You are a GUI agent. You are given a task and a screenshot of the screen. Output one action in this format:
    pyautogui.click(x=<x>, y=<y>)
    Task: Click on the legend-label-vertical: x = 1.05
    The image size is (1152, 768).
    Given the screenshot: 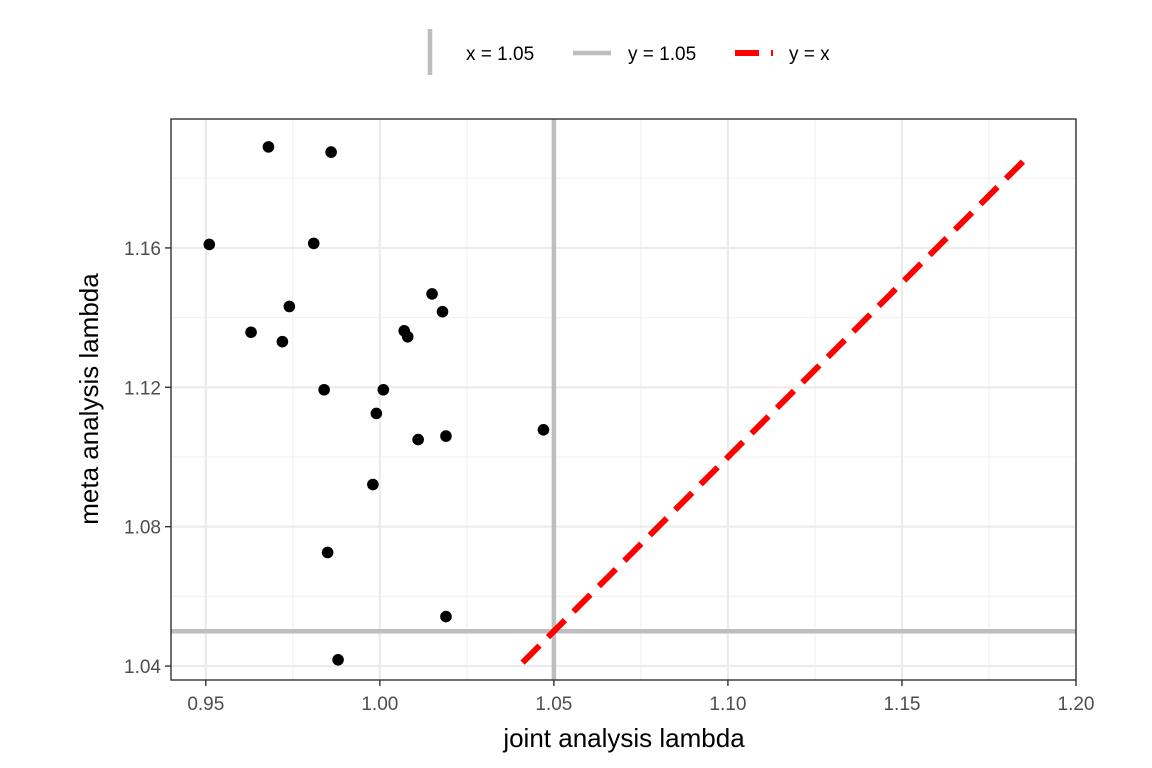 What is the action you would take?
    pyautogui.click(x=500, y=54)
    